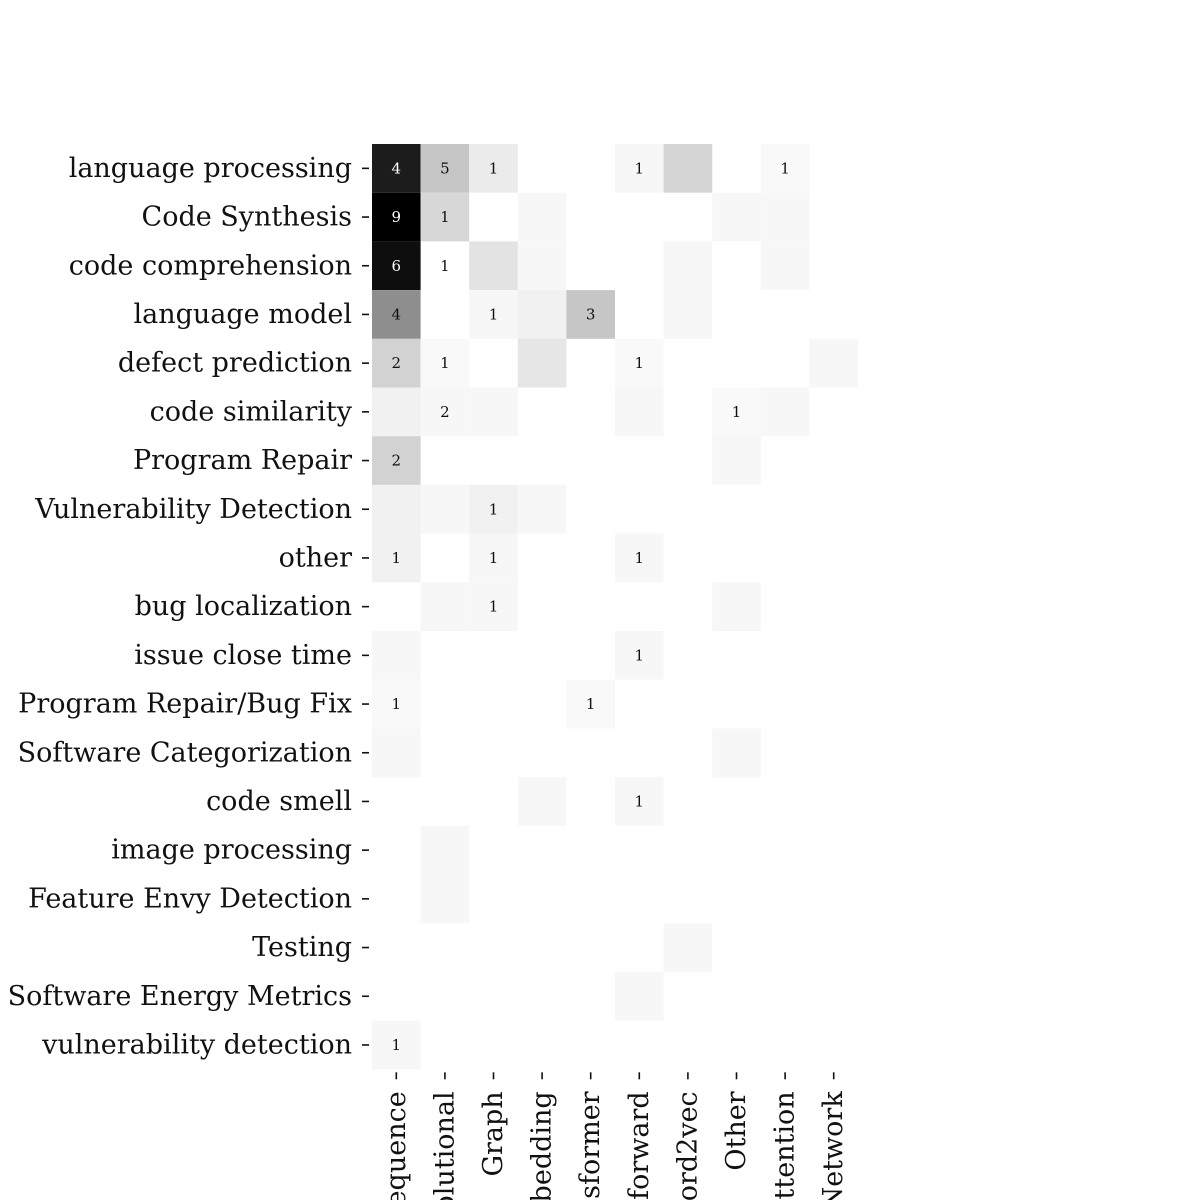 This screenshot has height=1200, width=1200. I want to click on cell-annotation-r3-c4: 3, so click(591, 314).